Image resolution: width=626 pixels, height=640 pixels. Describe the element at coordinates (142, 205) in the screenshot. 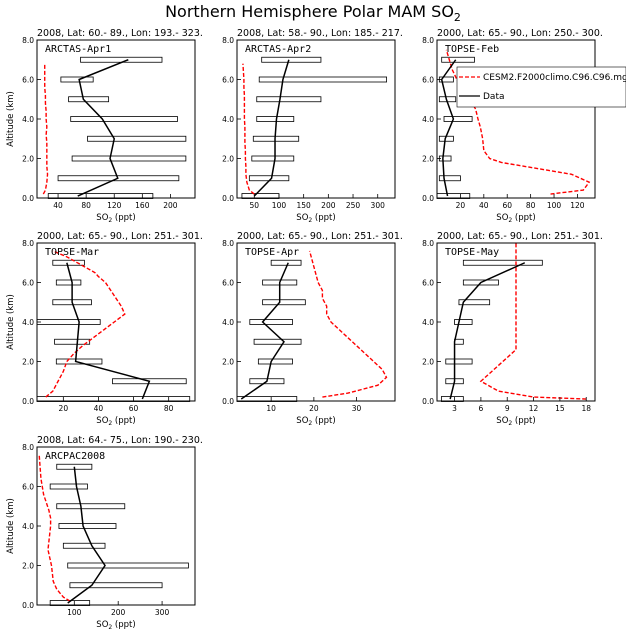

I see `x-tick-label: 160` at that location.